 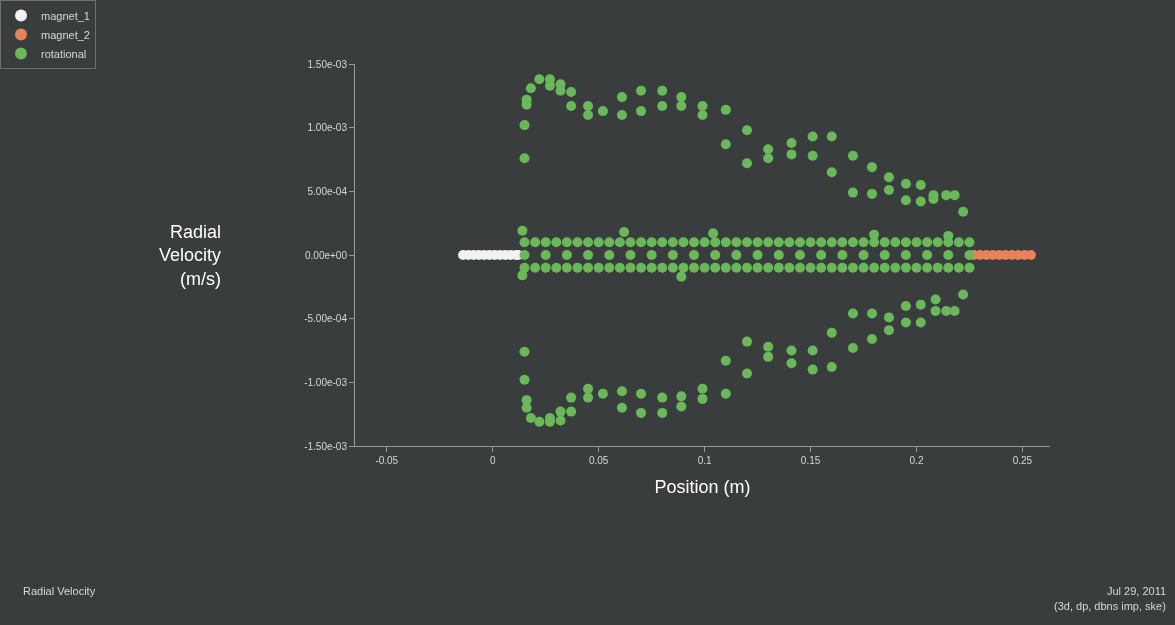 What do you see at coordinates (326, 319) in the screenshot?
I see `y-tick-label: -5.00e-04` at bounding box center [326, 319].